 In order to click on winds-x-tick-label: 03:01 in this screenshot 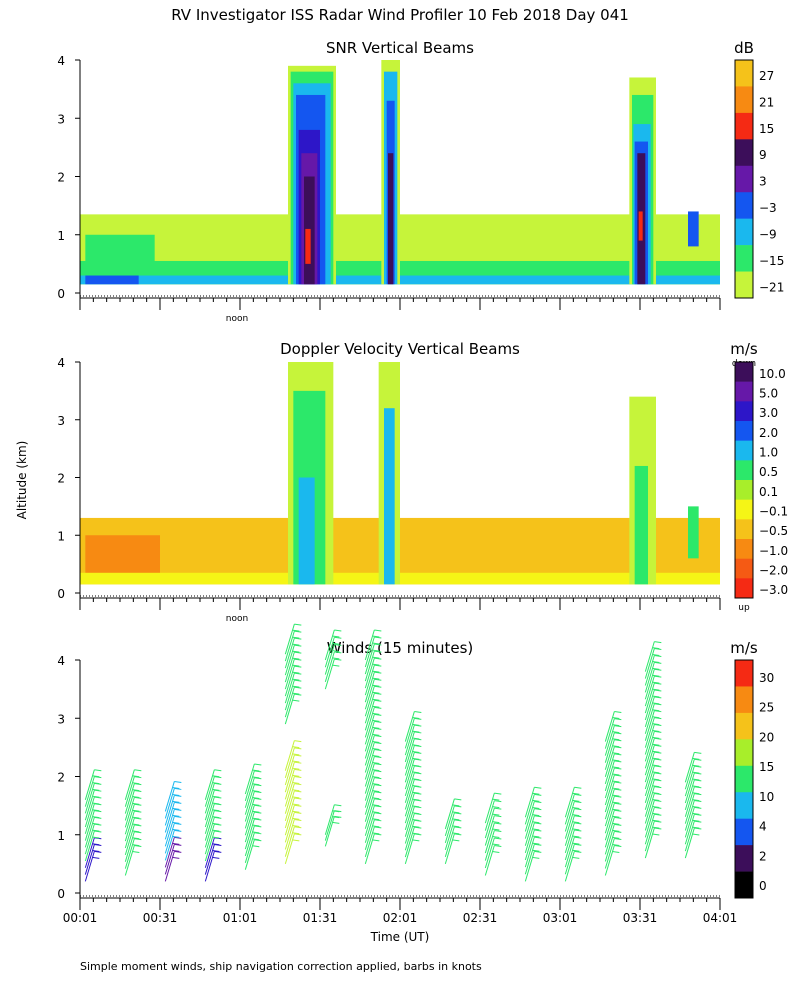, I will do `click(560, 918)`.